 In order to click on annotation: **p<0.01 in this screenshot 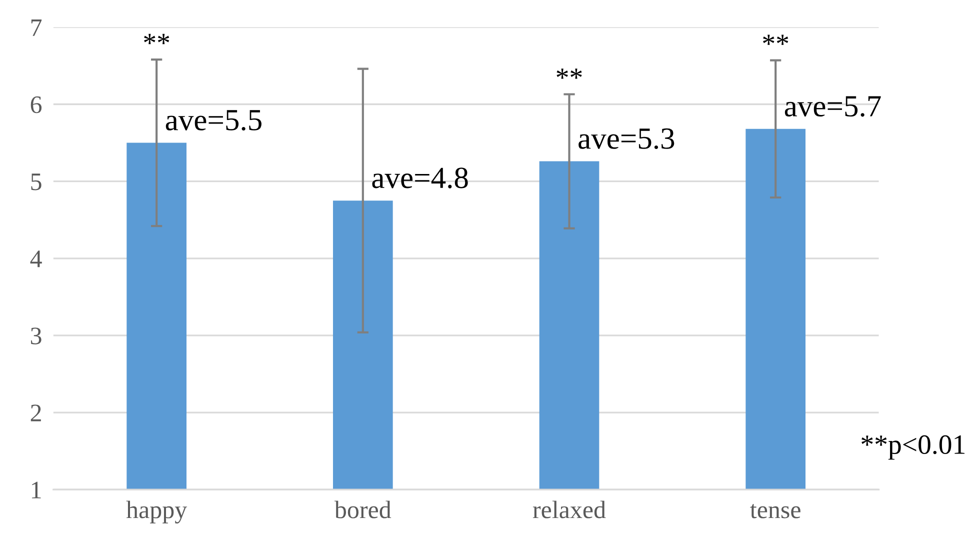, I will do `click(913, 447)`.